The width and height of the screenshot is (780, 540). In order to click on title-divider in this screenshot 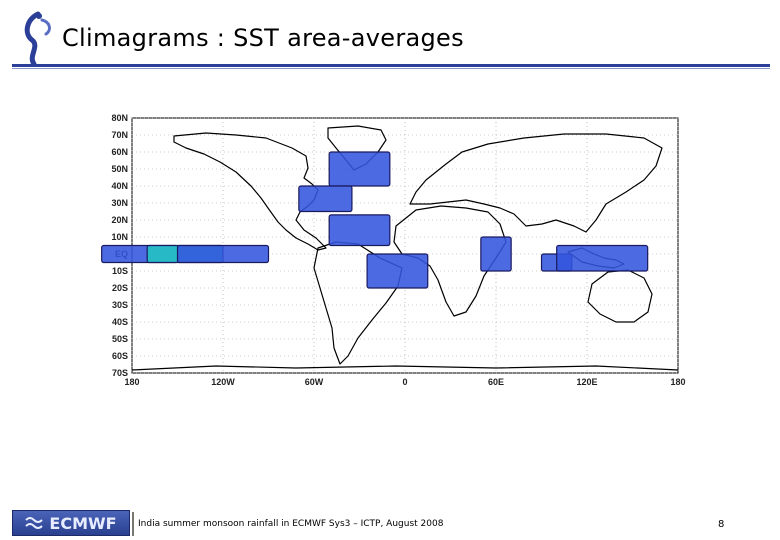, I will do `click(391, 65)`.